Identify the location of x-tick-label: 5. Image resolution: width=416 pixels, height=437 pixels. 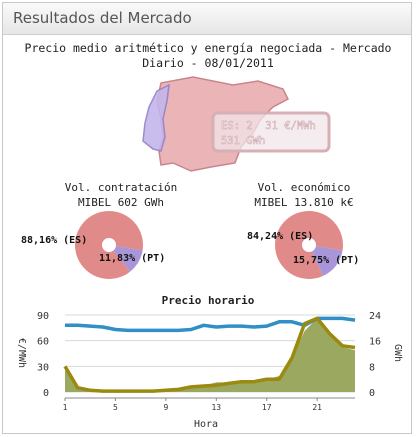
(115, 407).